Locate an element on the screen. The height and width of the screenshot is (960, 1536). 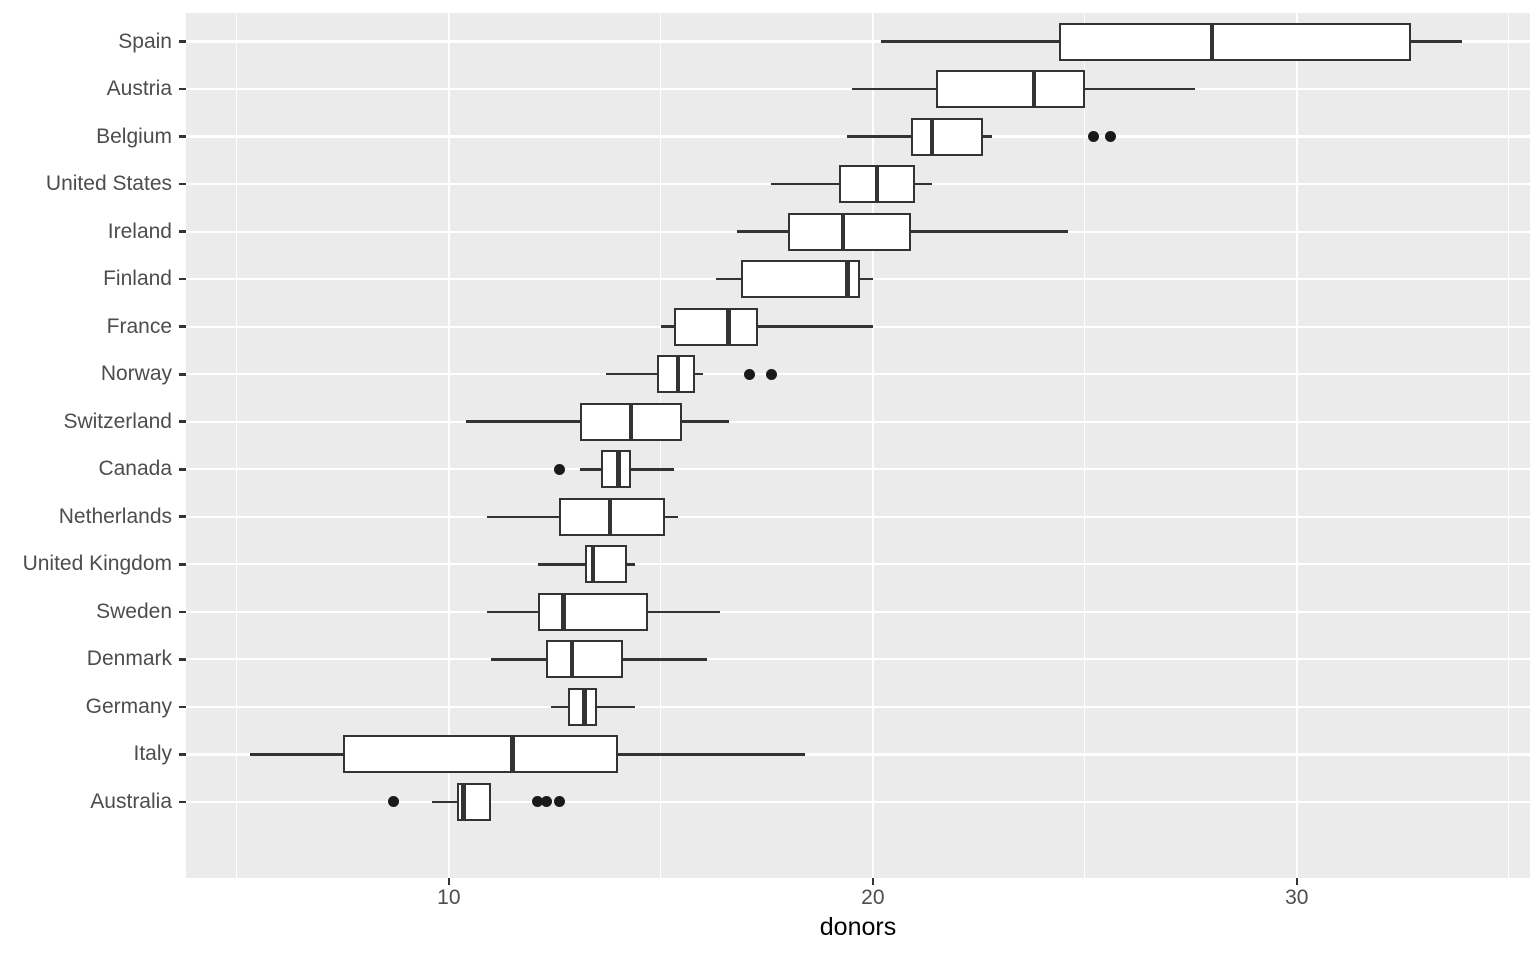
median-united-kingdom is located at coordinates (593, 564).